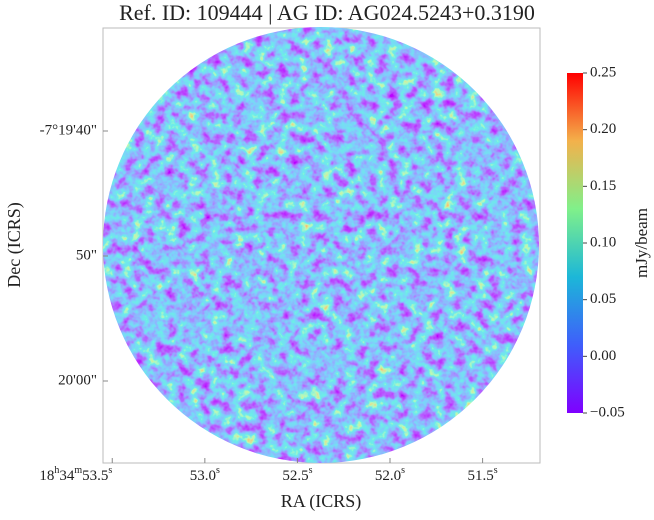 The width and height of the screenshot is (654, 520). I want to click on x-tick-label: 52.0s, so click(390, 474).